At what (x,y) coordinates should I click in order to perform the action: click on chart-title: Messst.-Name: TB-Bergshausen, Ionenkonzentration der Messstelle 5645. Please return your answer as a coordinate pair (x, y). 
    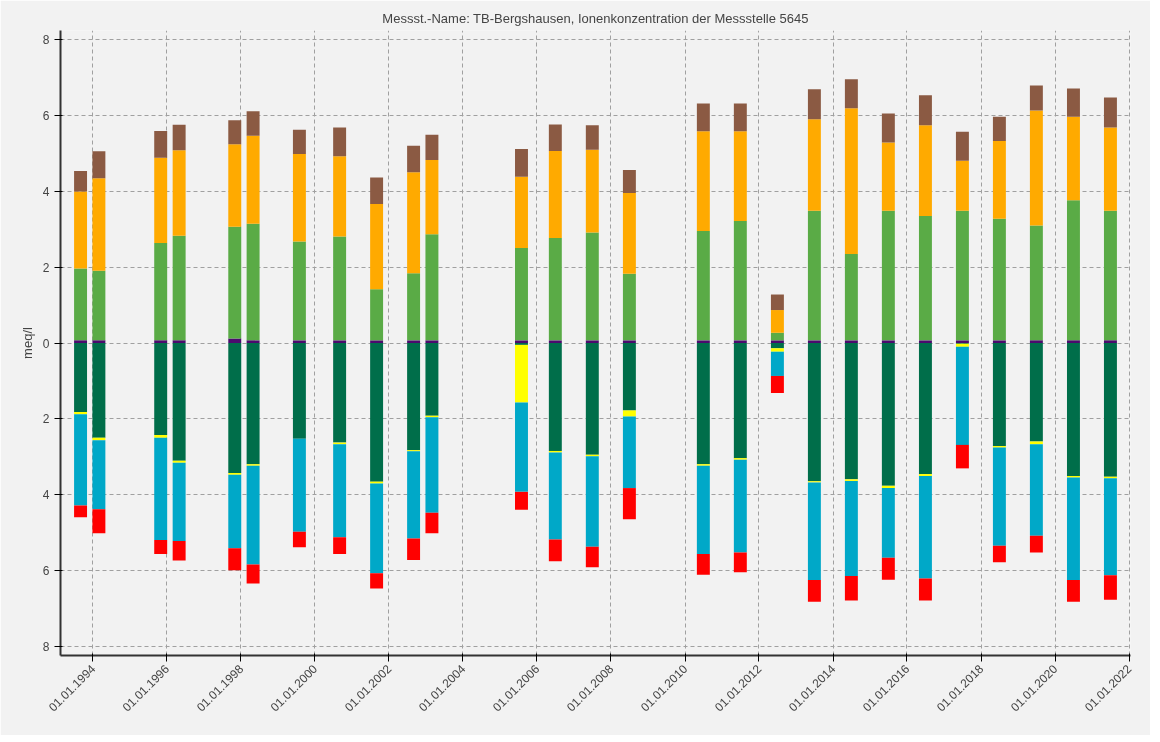
    Looking at the image, I should click on (595, 18).